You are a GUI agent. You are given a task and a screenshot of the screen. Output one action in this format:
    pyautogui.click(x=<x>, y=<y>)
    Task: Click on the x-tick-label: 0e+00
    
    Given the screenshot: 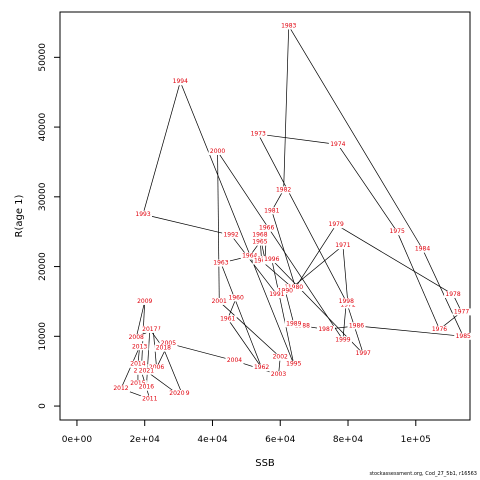 What is the action you would take?
    pyautogui.click(x=77, y=440)
    